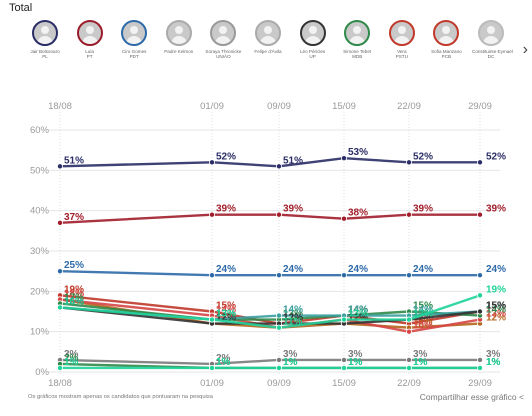  What do you see at coordinates (496, 306) in the screenshot?
I see `data-label: 15%` at bounding box center [496, 306].